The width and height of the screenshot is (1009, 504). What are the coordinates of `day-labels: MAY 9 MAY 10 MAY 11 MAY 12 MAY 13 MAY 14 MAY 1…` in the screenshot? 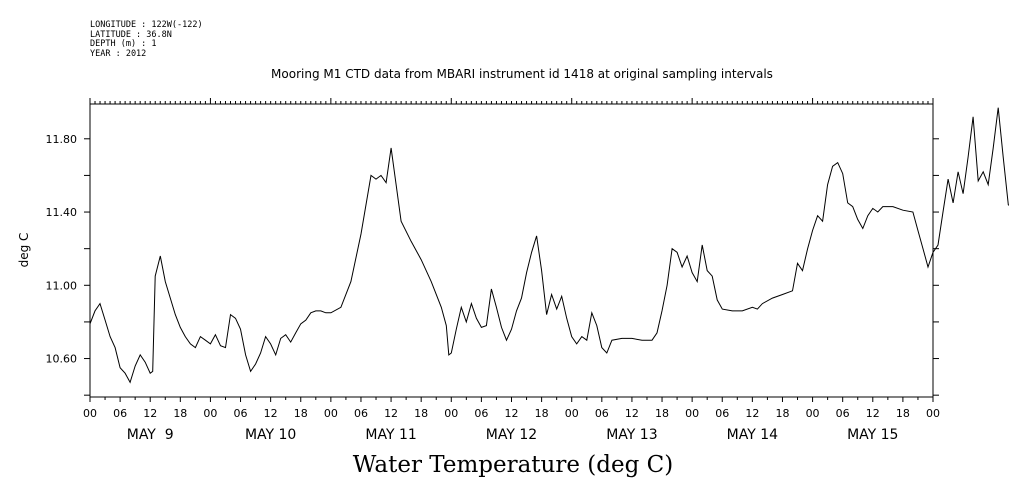 It's located at (513, 435).